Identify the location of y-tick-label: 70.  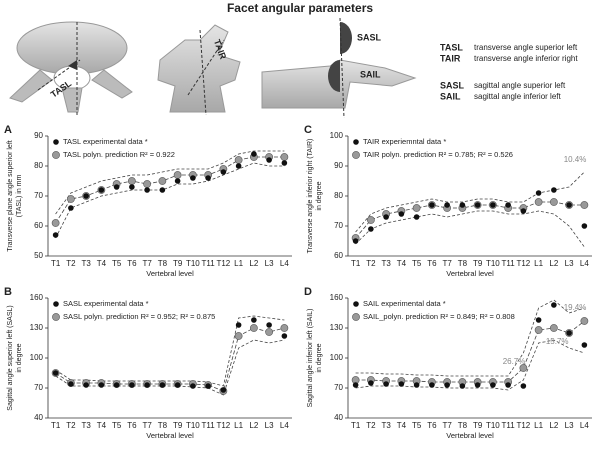
(338, 387).